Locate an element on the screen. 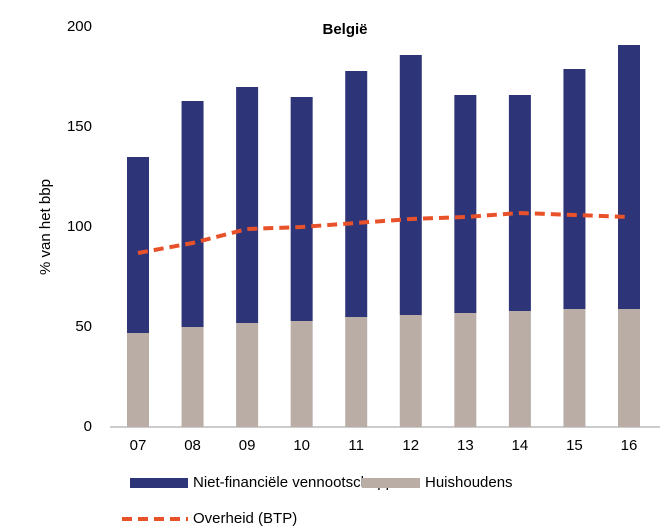  y-axis-label: % van het bbp is located at coordinates (45, 227).